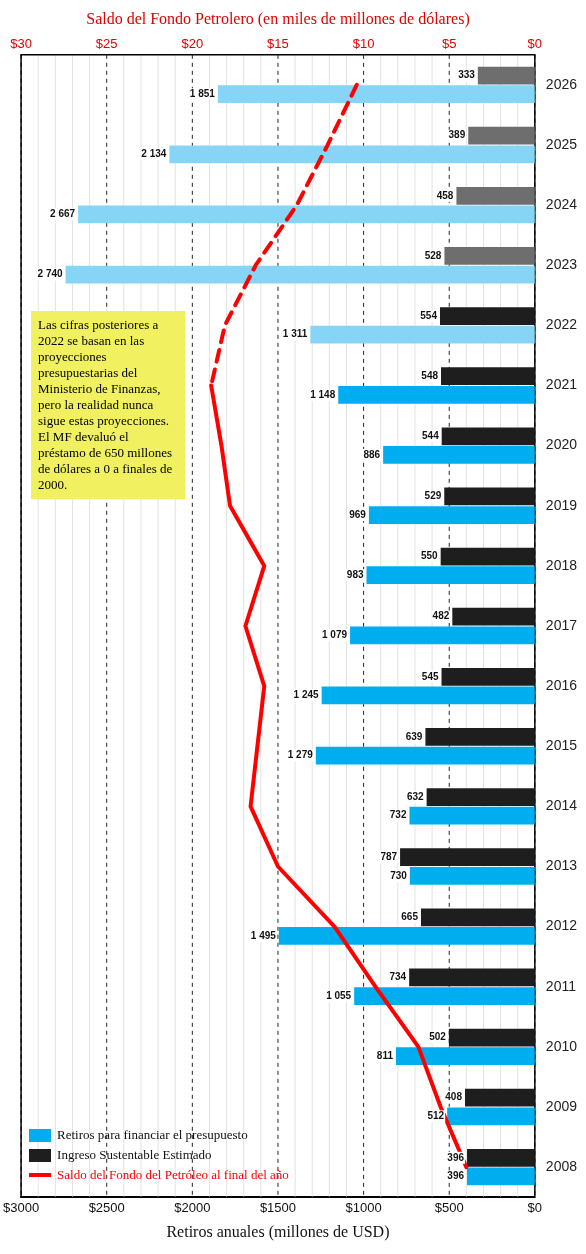  I want to click on y-tick-label: 2014, so click(561, 805).